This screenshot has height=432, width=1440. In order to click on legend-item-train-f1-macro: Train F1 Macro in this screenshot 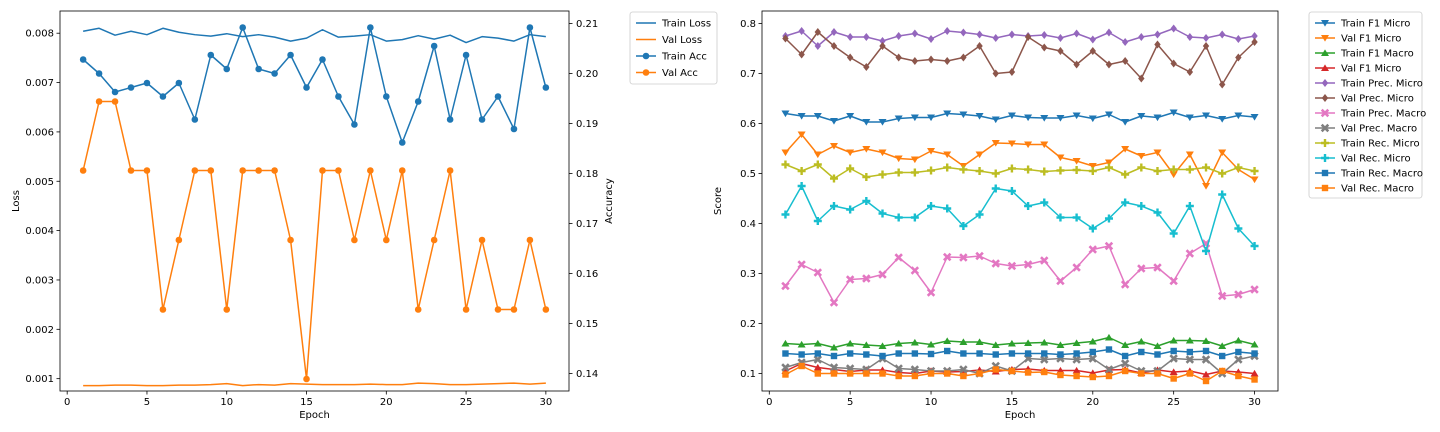, I will do `click(1364, 54)`.